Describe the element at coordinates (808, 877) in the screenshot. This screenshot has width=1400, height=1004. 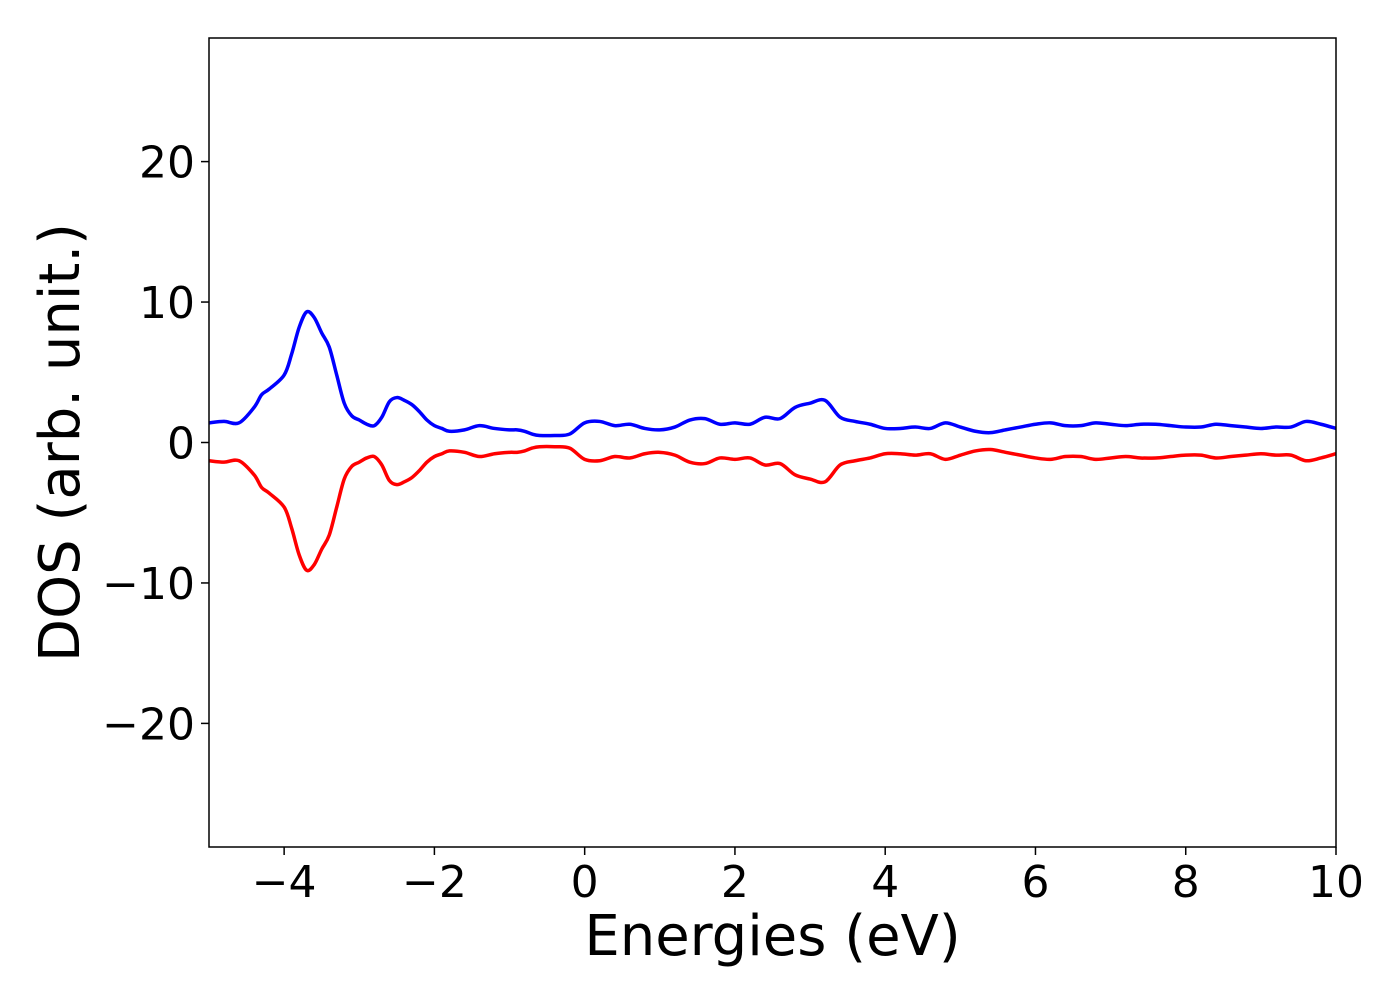
I see `x-axis-ticks: −4 −2 0 2 4 6 8 10` at that location.